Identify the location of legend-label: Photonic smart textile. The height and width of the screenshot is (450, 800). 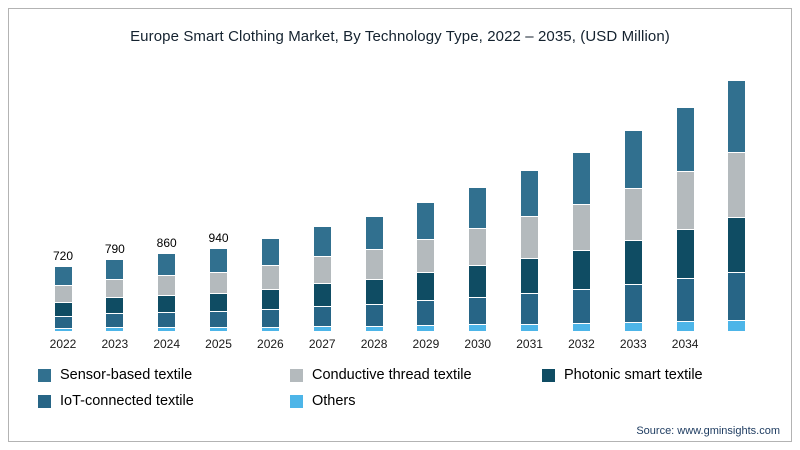
(633, 375).